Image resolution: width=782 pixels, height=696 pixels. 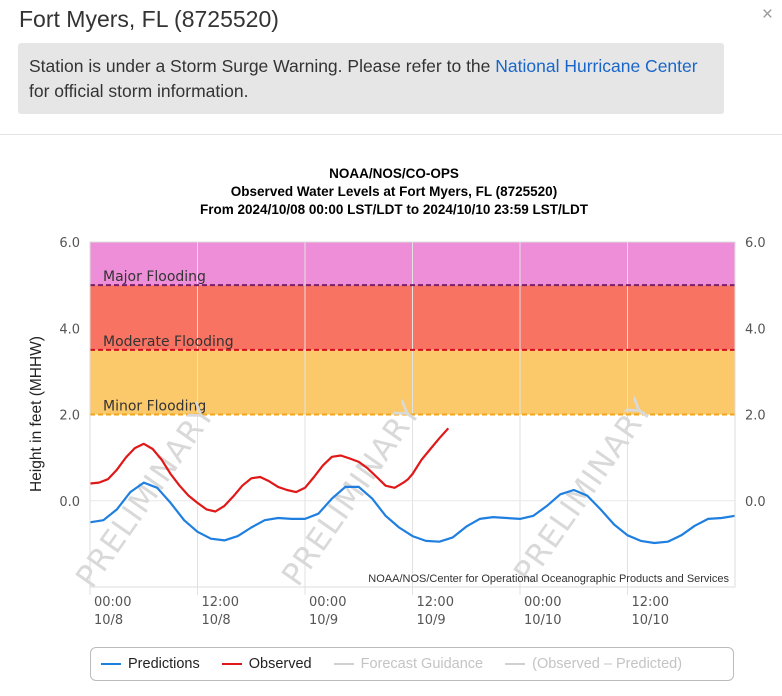 What do you see at coordinates (755, 329) in the screenshot?
I see `y-tick-label-right: 4.0` at bounding box center [755, 329].